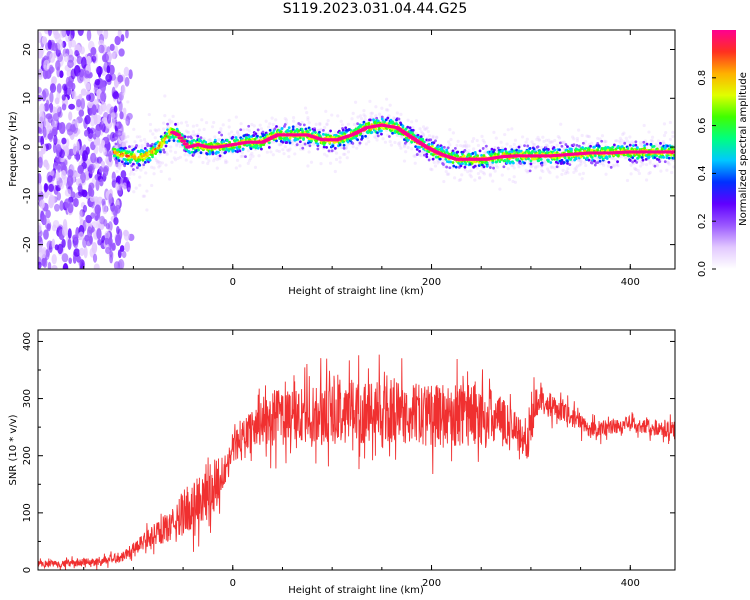  I want to click on colorbar-tick-label: 0.0, so click(702, 269).